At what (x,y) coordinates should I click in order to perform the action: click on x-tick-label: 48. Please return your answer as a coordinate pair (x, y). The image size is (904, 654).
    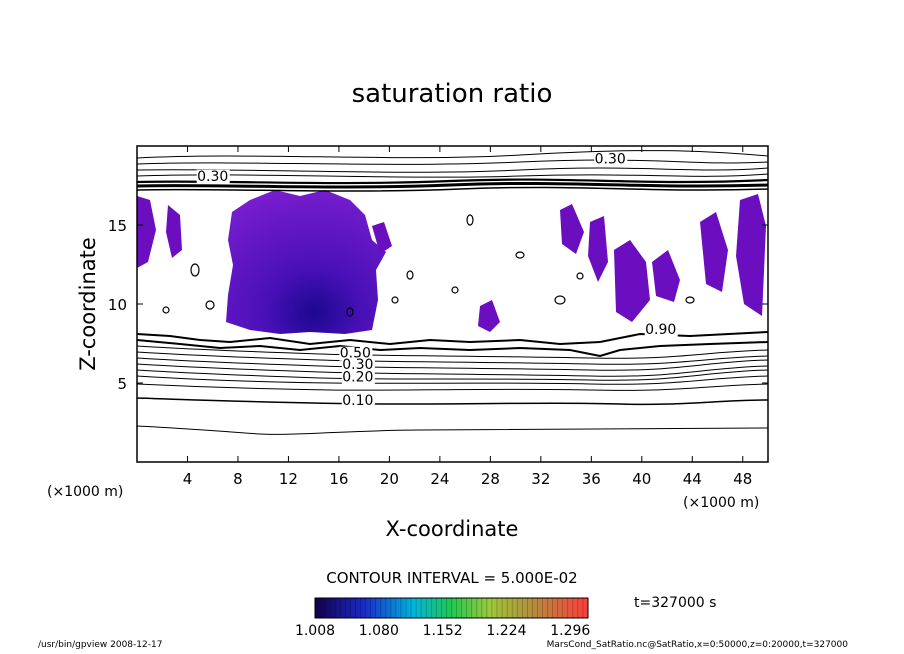
    Looking at the image, I should click on (742, 479).